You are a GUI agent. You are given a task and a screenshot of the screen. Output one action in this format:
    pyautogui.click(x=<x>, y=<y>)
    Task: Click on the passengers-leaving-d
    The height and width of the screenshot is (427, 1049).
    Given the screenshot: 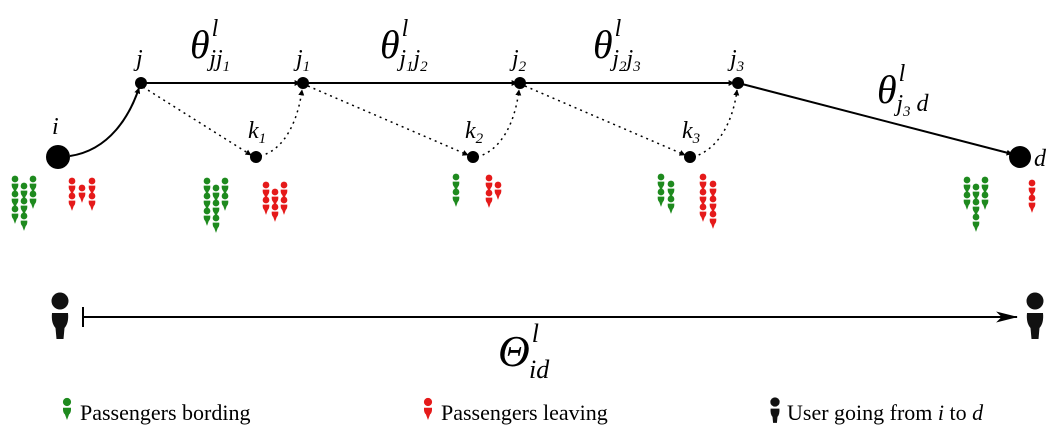 What is the action you would take?
    pyautogui.click(x=1032, y=196)
    